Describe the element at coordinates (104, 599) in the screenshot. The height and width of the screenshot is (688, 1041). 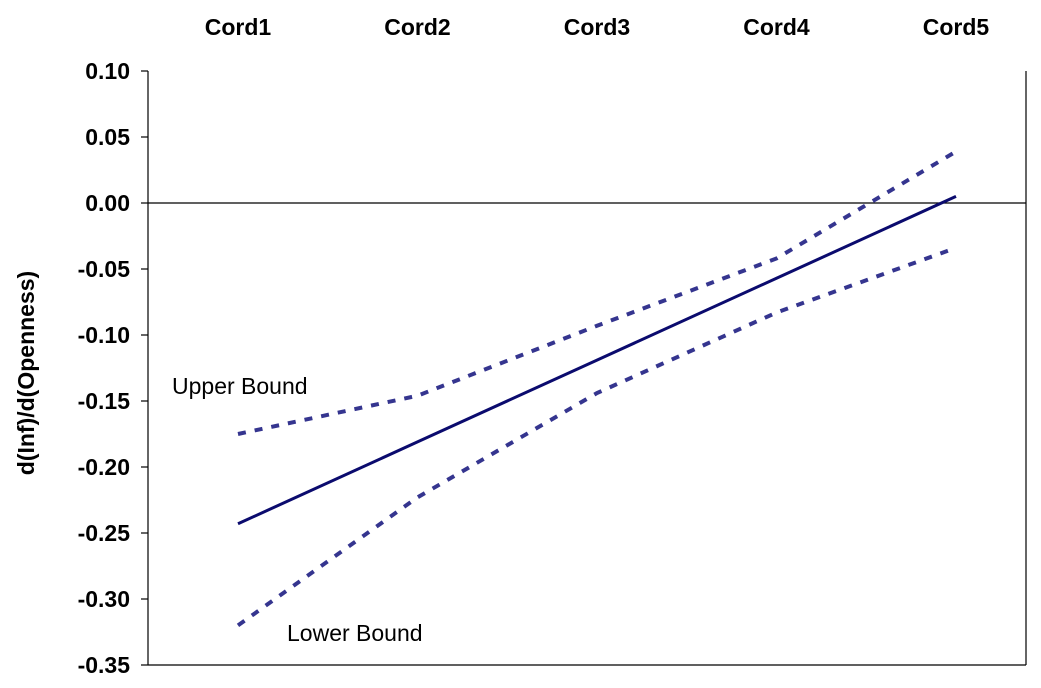
I see `y-tick-label: -0.30` at that location.